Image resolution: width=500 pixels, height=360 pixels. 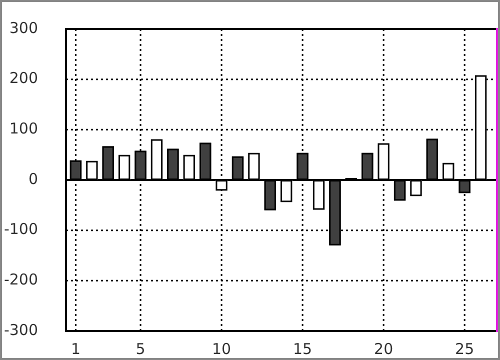 What do you see at coordinates (222, 349) in the screenshot?
I see `x-tick-label: 10` at bounding box center [222, 349].